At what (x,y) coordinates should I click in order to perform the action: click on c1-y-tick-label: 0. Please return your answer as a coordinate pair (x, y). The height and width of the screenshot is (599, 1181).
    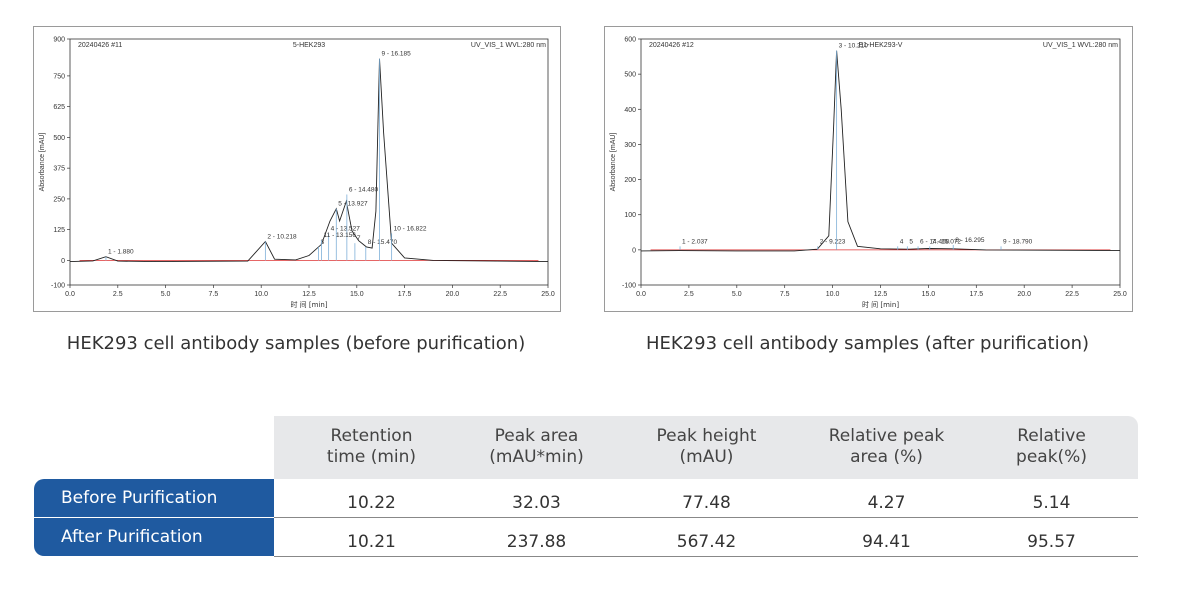
    Looking at the image, I should click on (634, 250).